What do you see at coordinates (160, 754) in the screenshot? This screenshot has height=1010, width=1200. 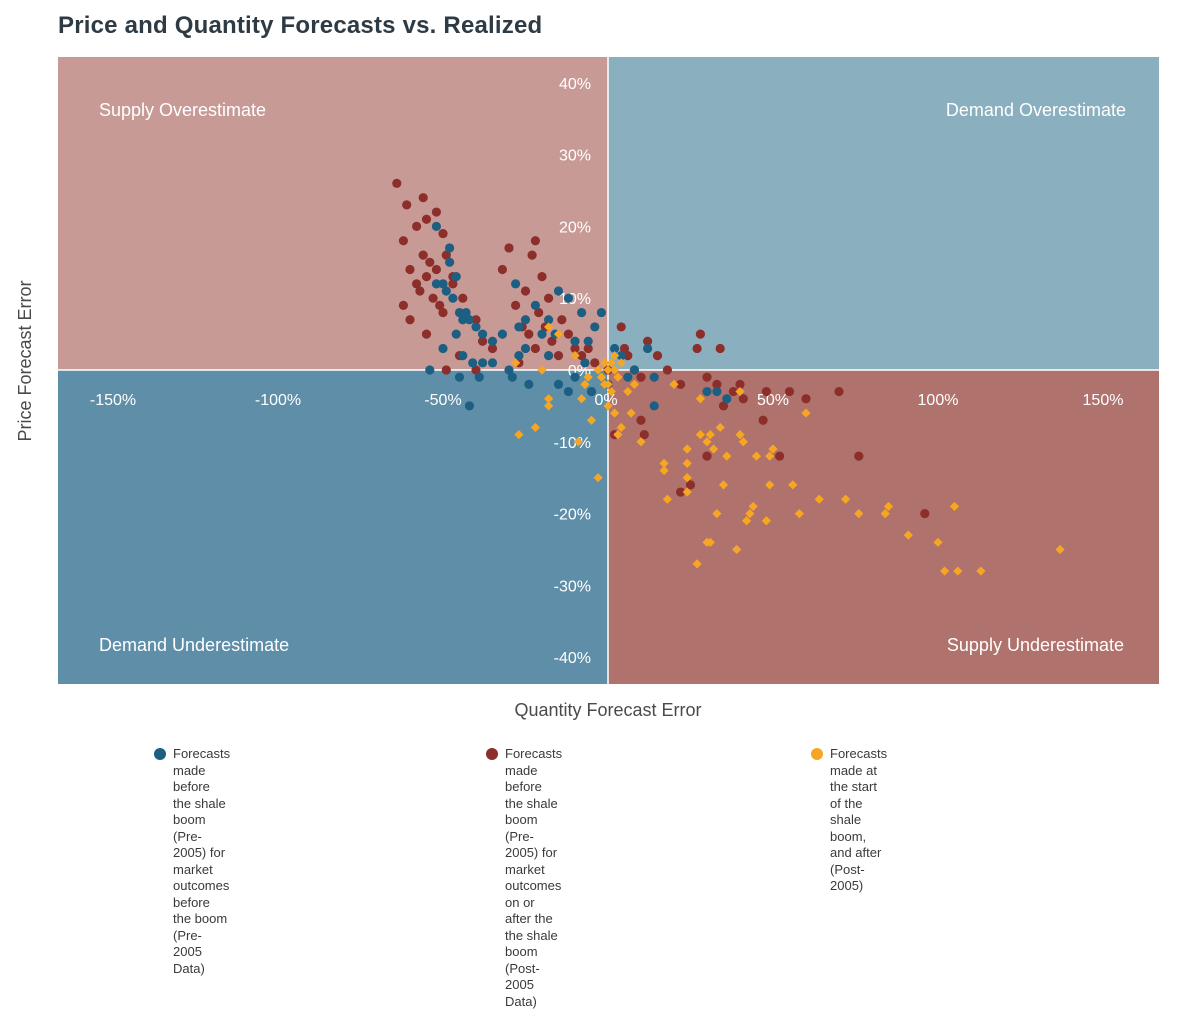 I see `legend-marker-pre2005-before` at bounding box center [160, 754].